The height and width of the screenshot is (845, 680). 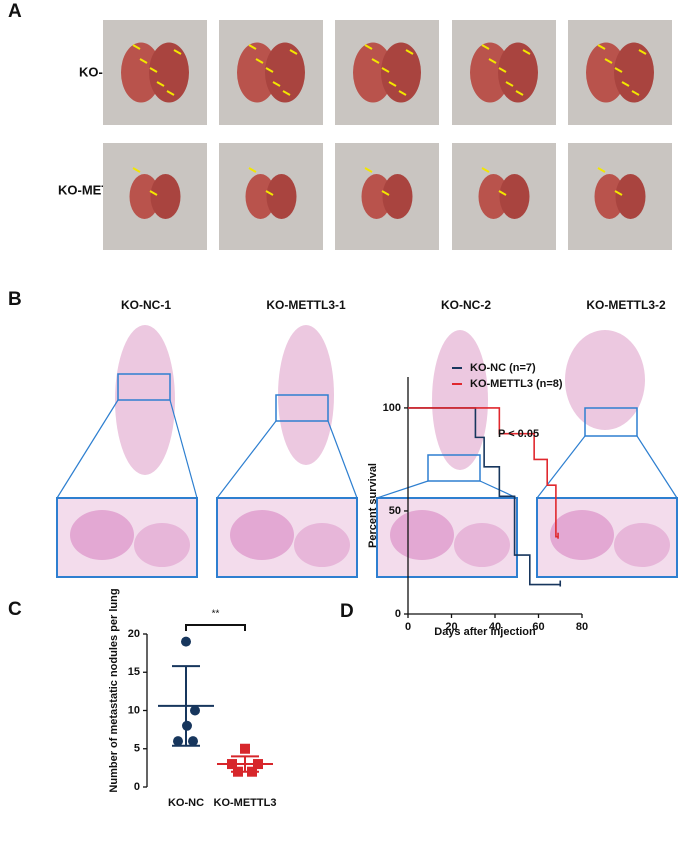 What do you see at coordinates (485, 632) in the screenshot?
I see `x-axis-label: Days after injection` at bounding box center [485, 632].